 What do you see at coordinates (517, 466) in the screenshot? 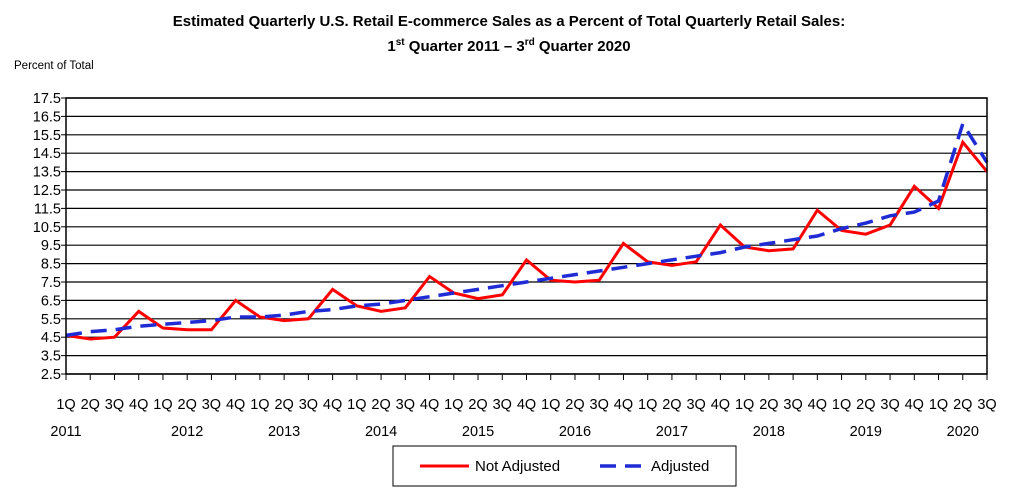
I see `legend-label-not-adjusted: Not Adjusted` at bounding box center [517, 466].